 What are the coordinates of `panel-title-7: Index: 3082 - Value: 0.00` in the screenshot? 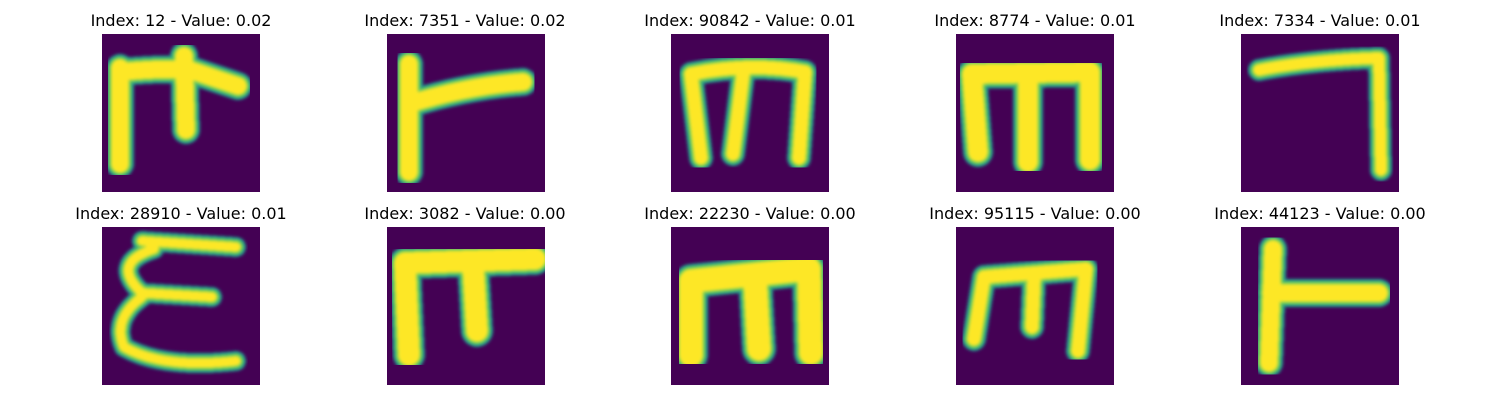 It's located at (465, 213).